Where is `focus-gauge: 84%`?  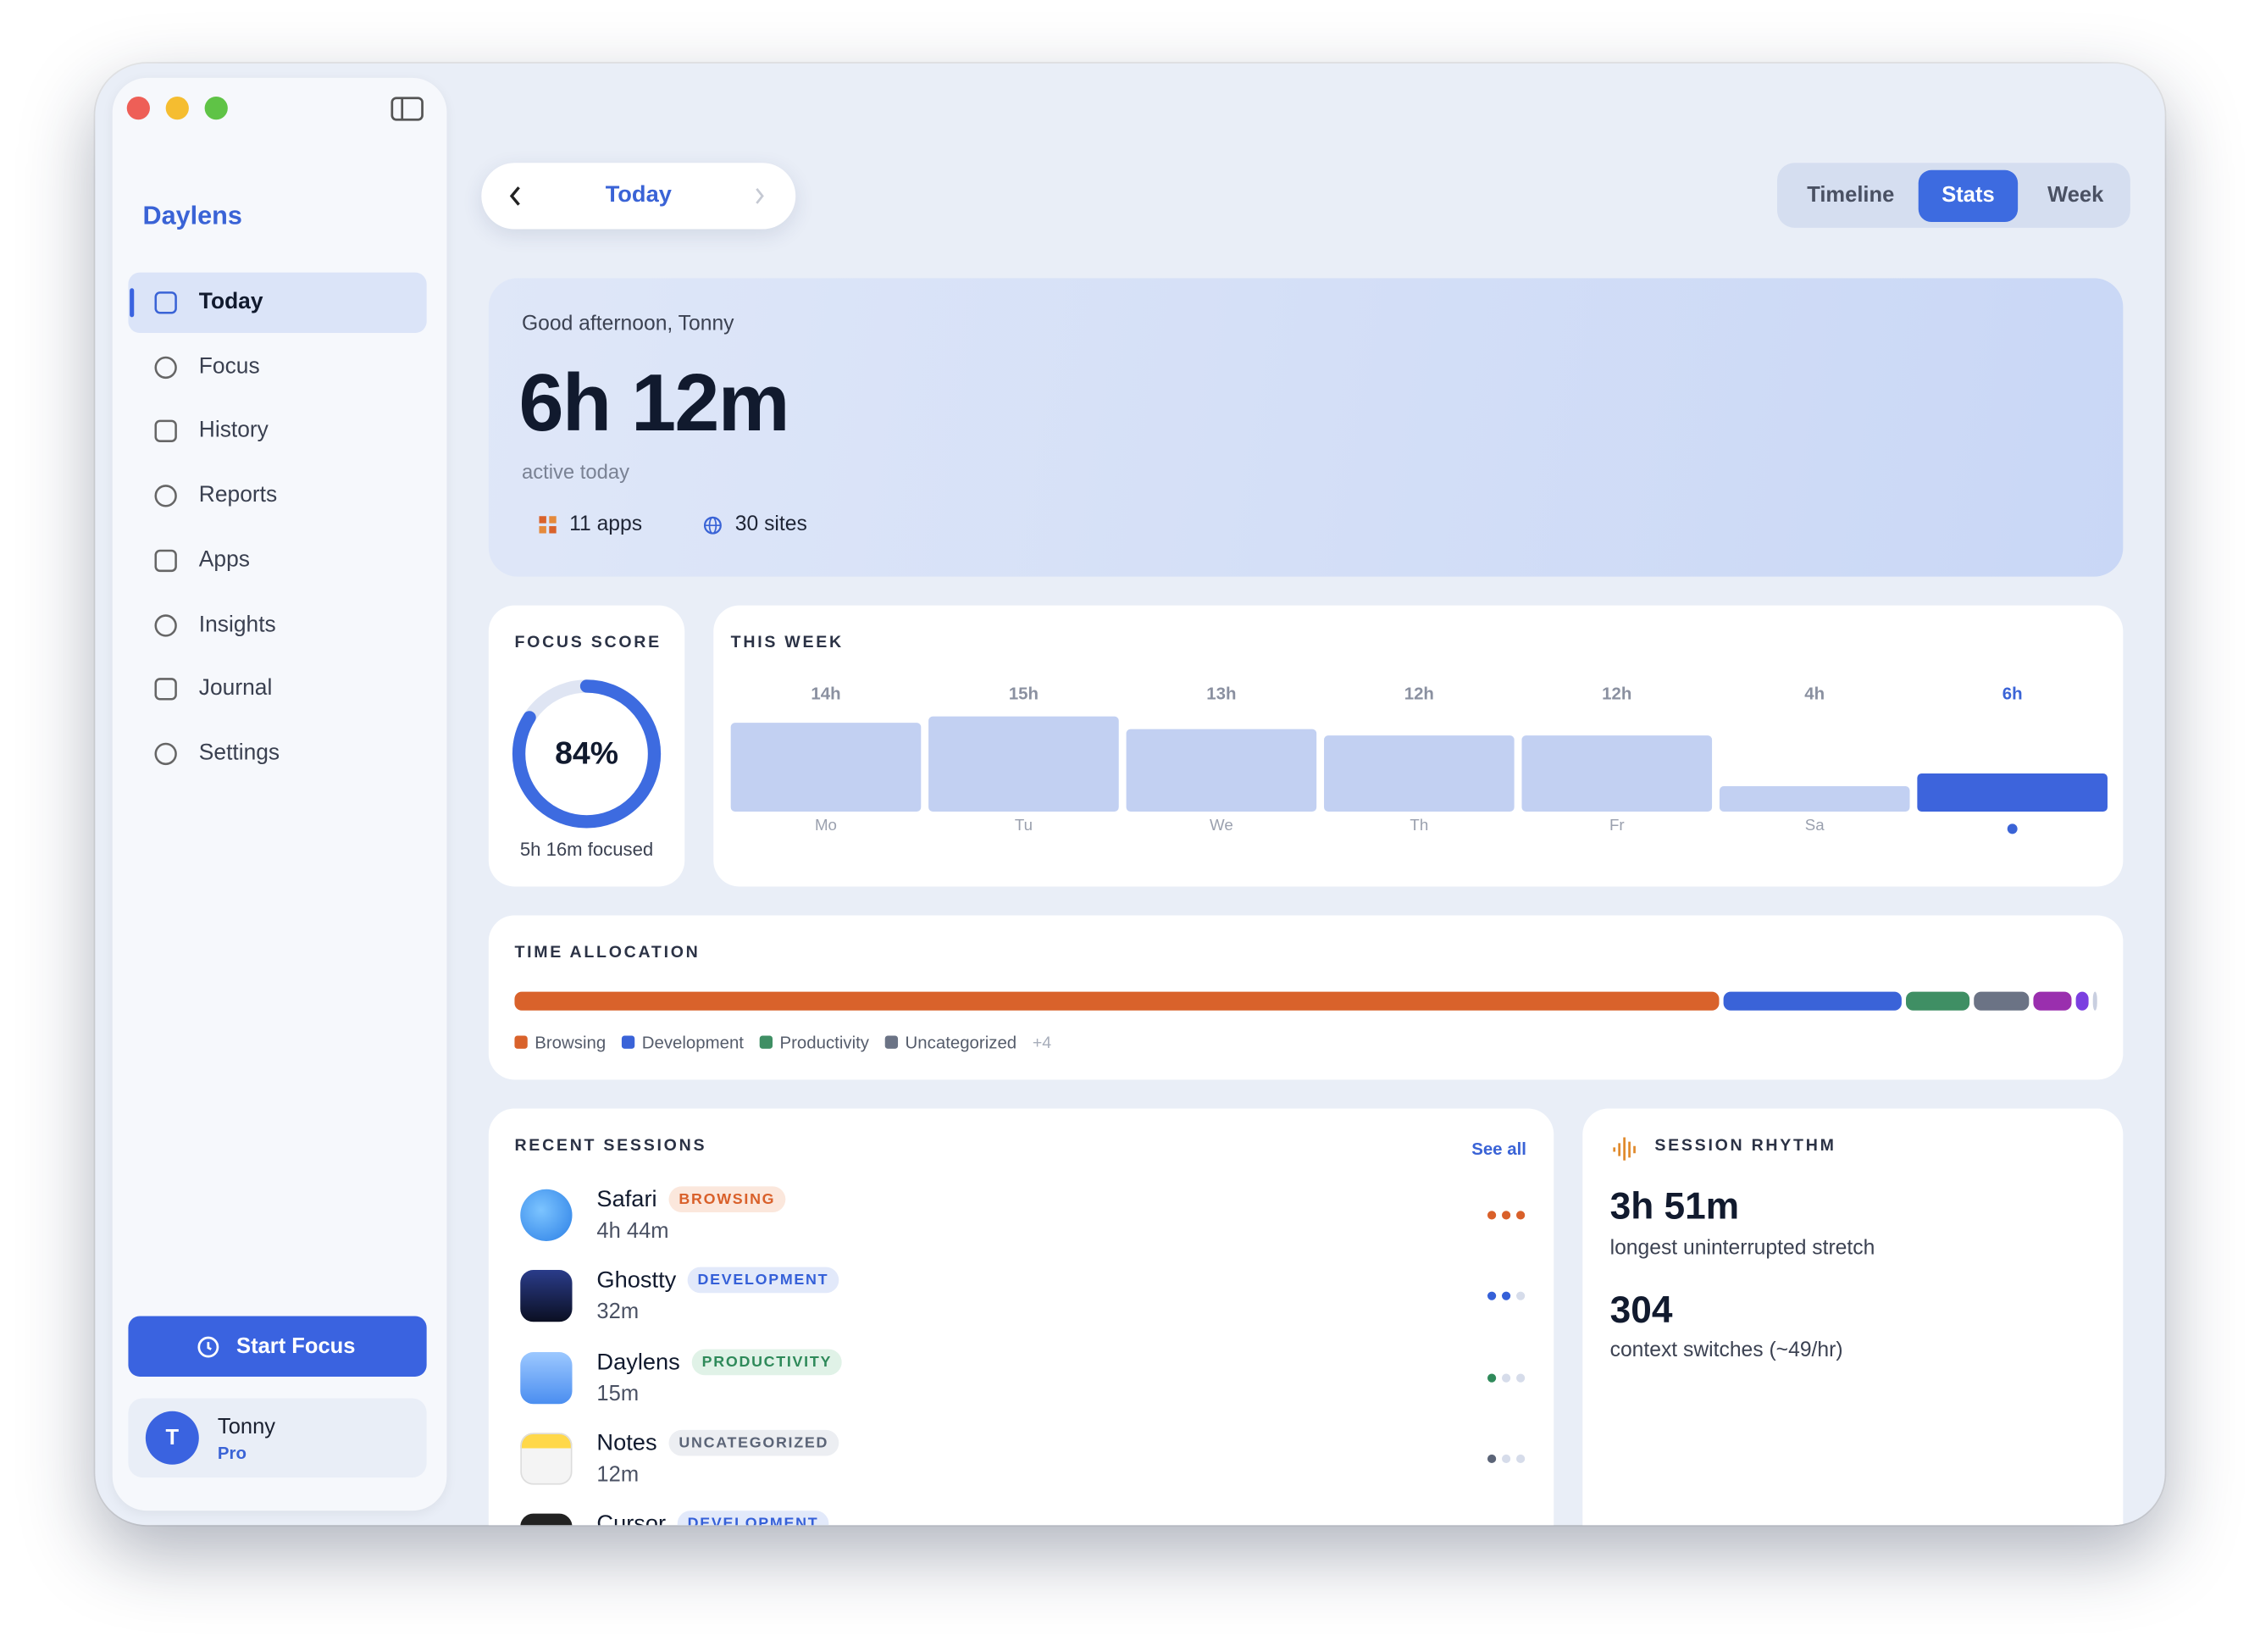 focus-gauge: 84% is located at coordinates (587, 754).